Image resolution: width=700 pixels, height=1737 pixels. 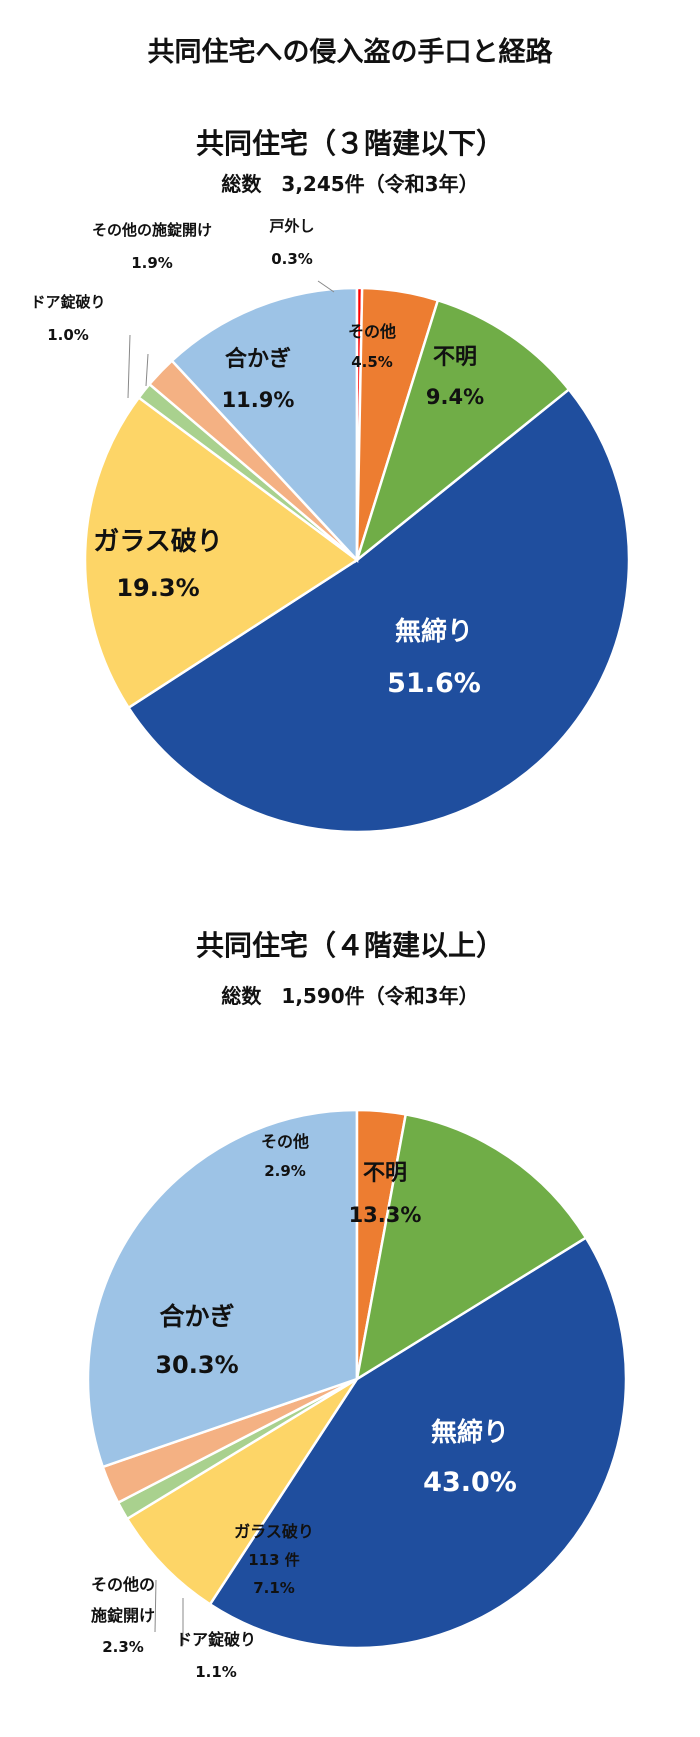 What do you see at coordinates (274, 1560) in the screenshot?
I see `chart2-slice-count: 113 件` at bounding box center [274, 1560].